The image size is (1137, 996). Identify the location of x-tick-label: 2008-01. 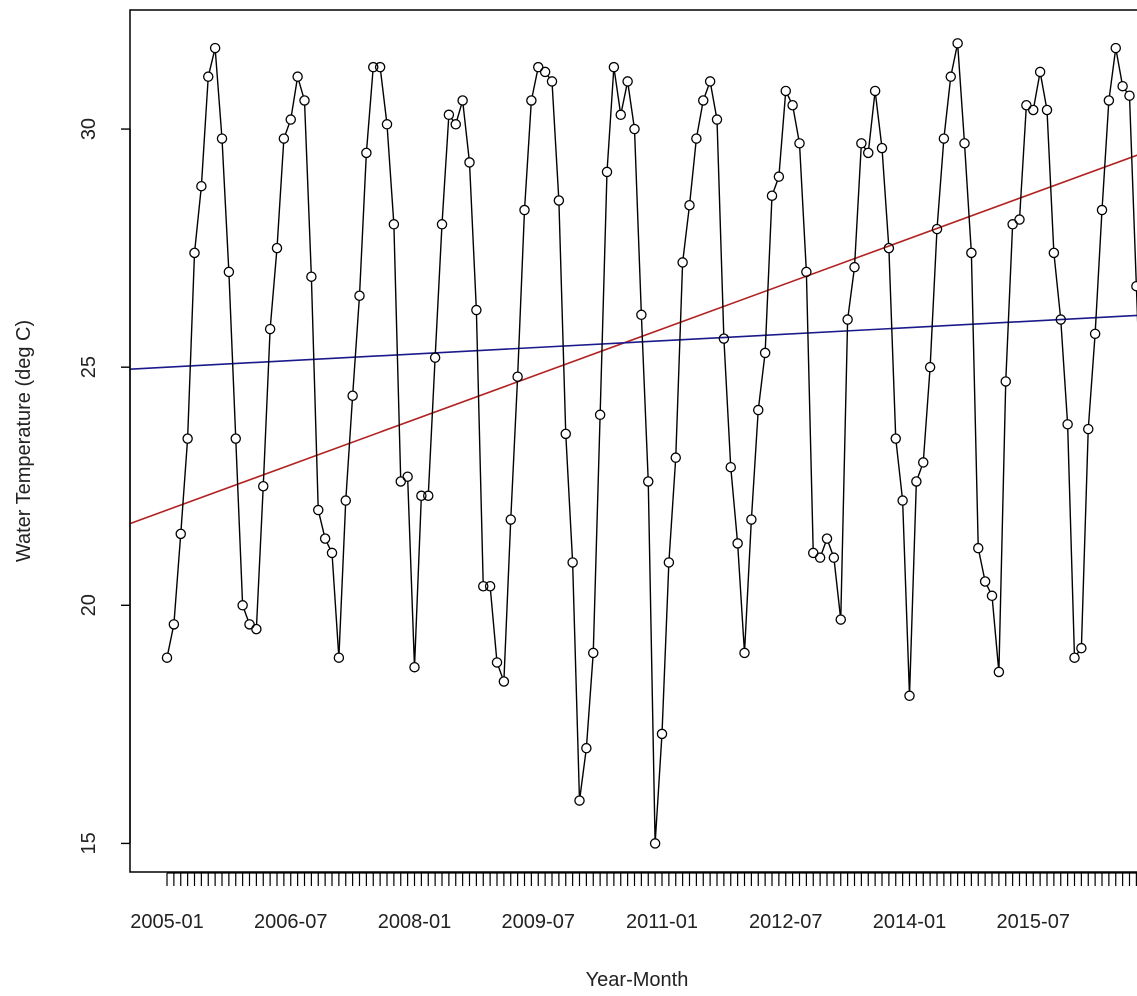
(414, 922).